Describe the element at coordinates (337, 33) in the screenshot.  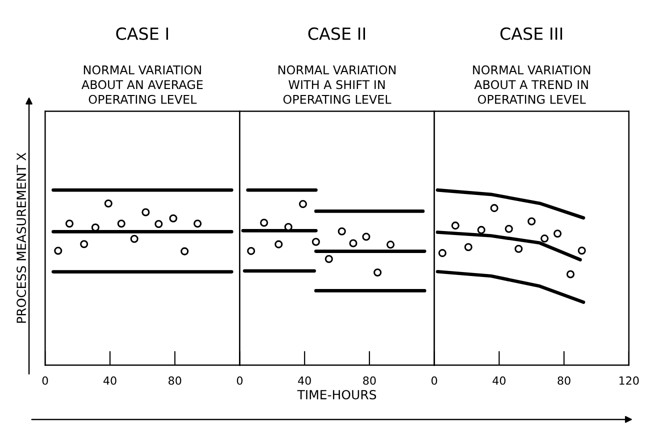
I see `chart-title: CASE II` at that location.